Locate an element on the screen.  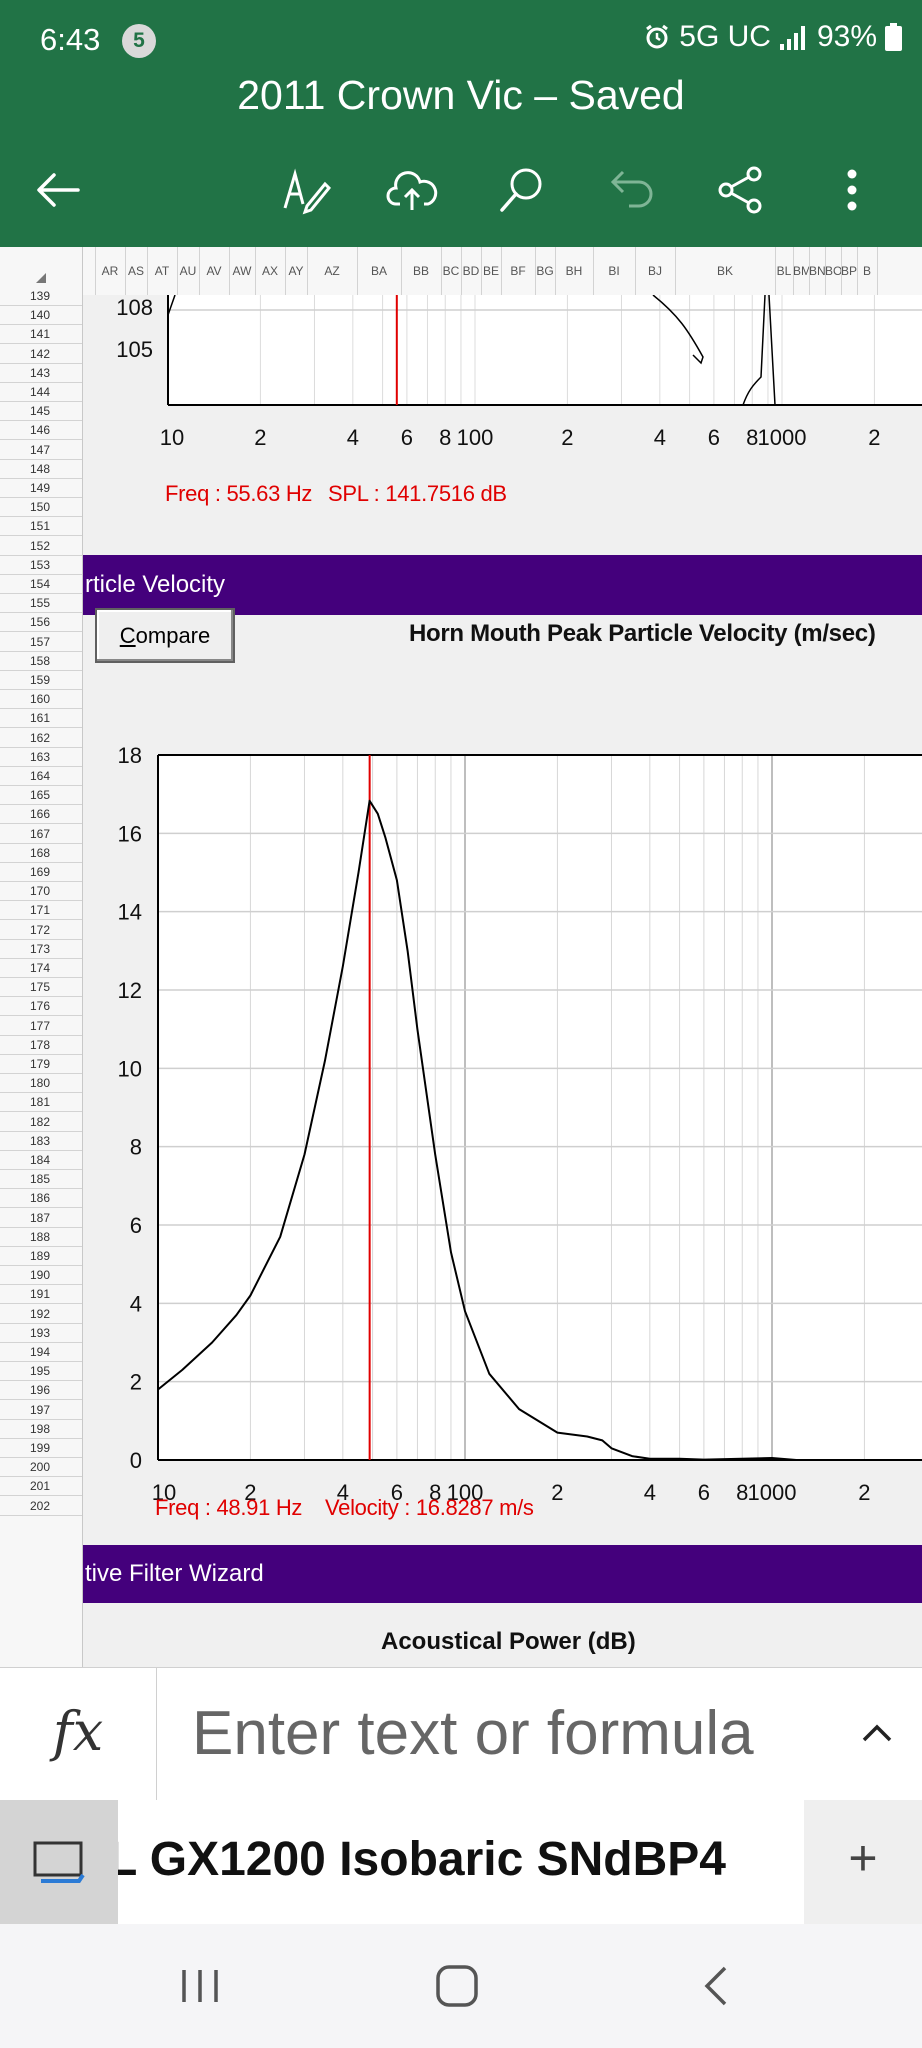
column-header: BM is located at coordinates (801, 271).